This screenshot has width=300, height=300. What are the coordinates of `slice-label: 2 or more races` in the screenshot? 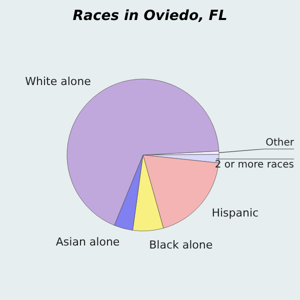 It's located at (254, 165).